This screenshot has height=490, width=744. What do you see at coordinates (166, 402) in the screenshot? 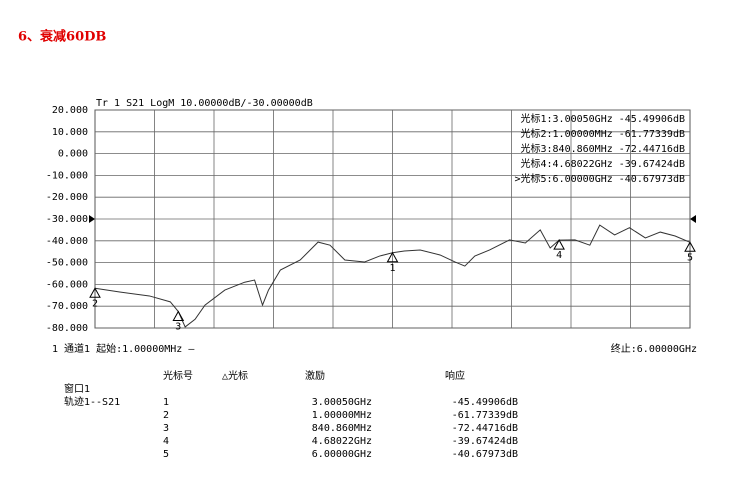
I see `marker-number: 1` at bounding box center [166, 402].